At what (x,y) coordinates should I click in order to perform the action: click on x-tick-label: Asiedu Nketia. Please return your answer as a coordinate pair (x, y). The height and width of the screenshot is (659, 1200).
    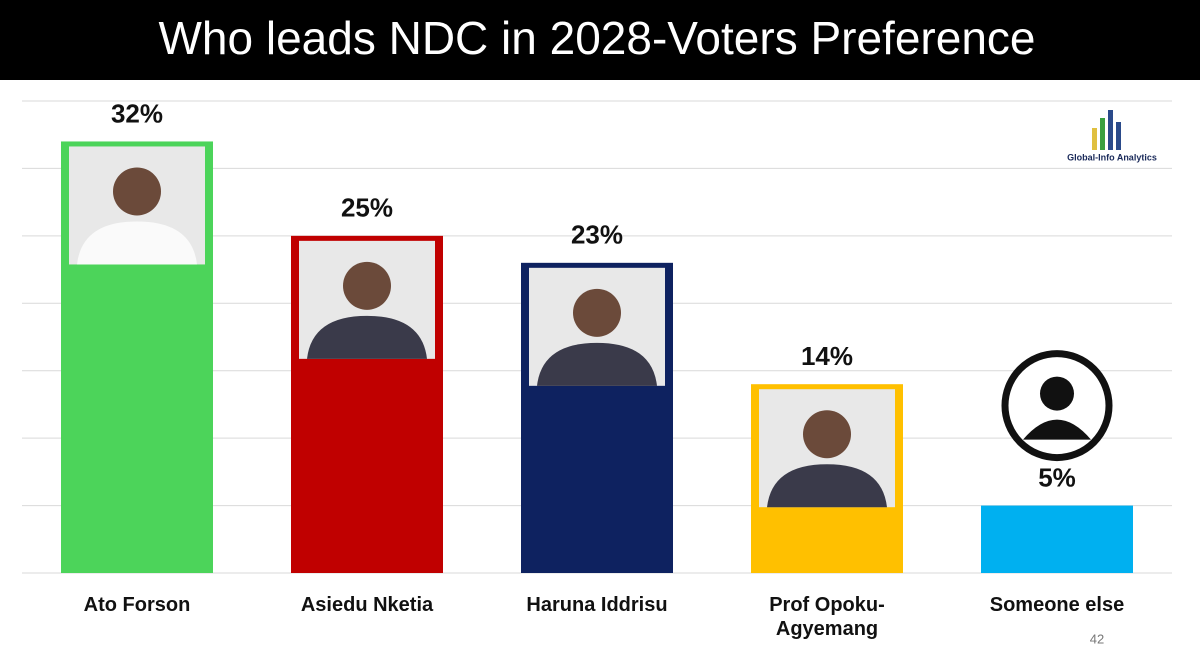
    Looking at the image, I should click on (367, 605).